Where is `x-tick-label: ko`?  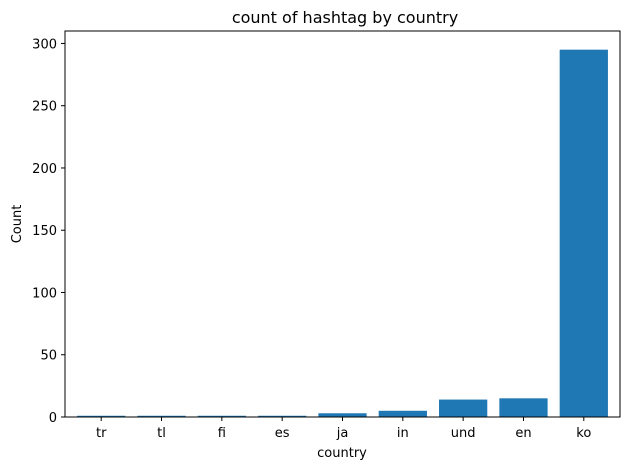
x-tick-label: ko is located at coordinates (583, 433).